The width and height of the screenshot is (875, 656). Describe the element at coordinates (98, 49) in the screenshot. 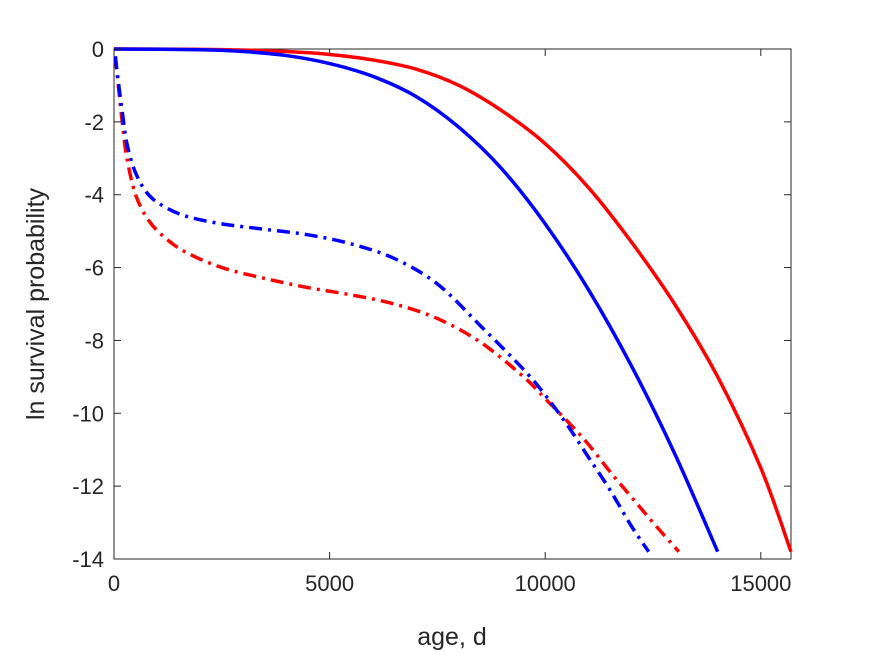

I see `y-tick-label: 0` at that location.